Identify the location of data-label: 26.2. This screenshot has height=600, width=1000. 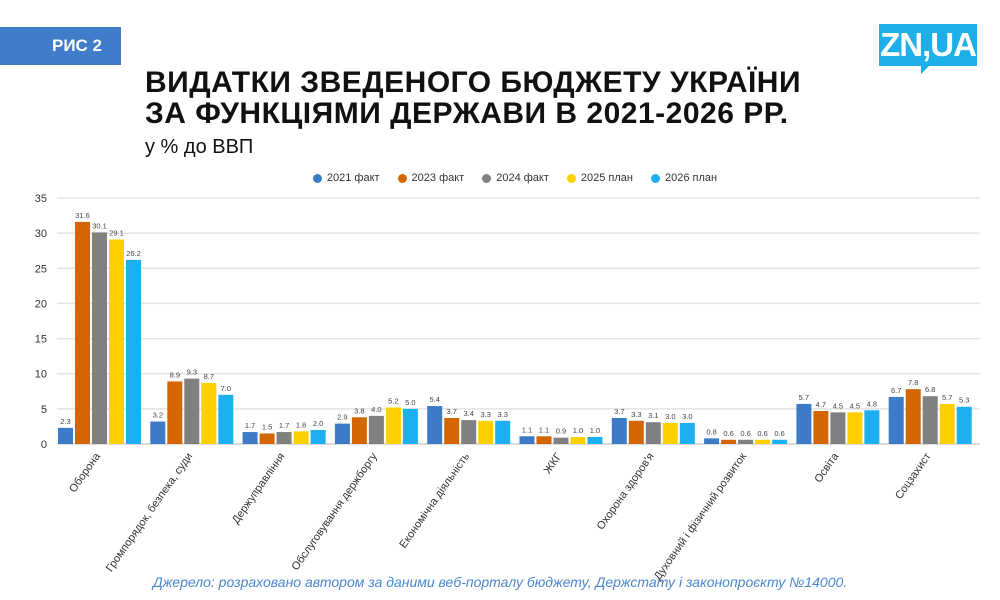
(133, 253).